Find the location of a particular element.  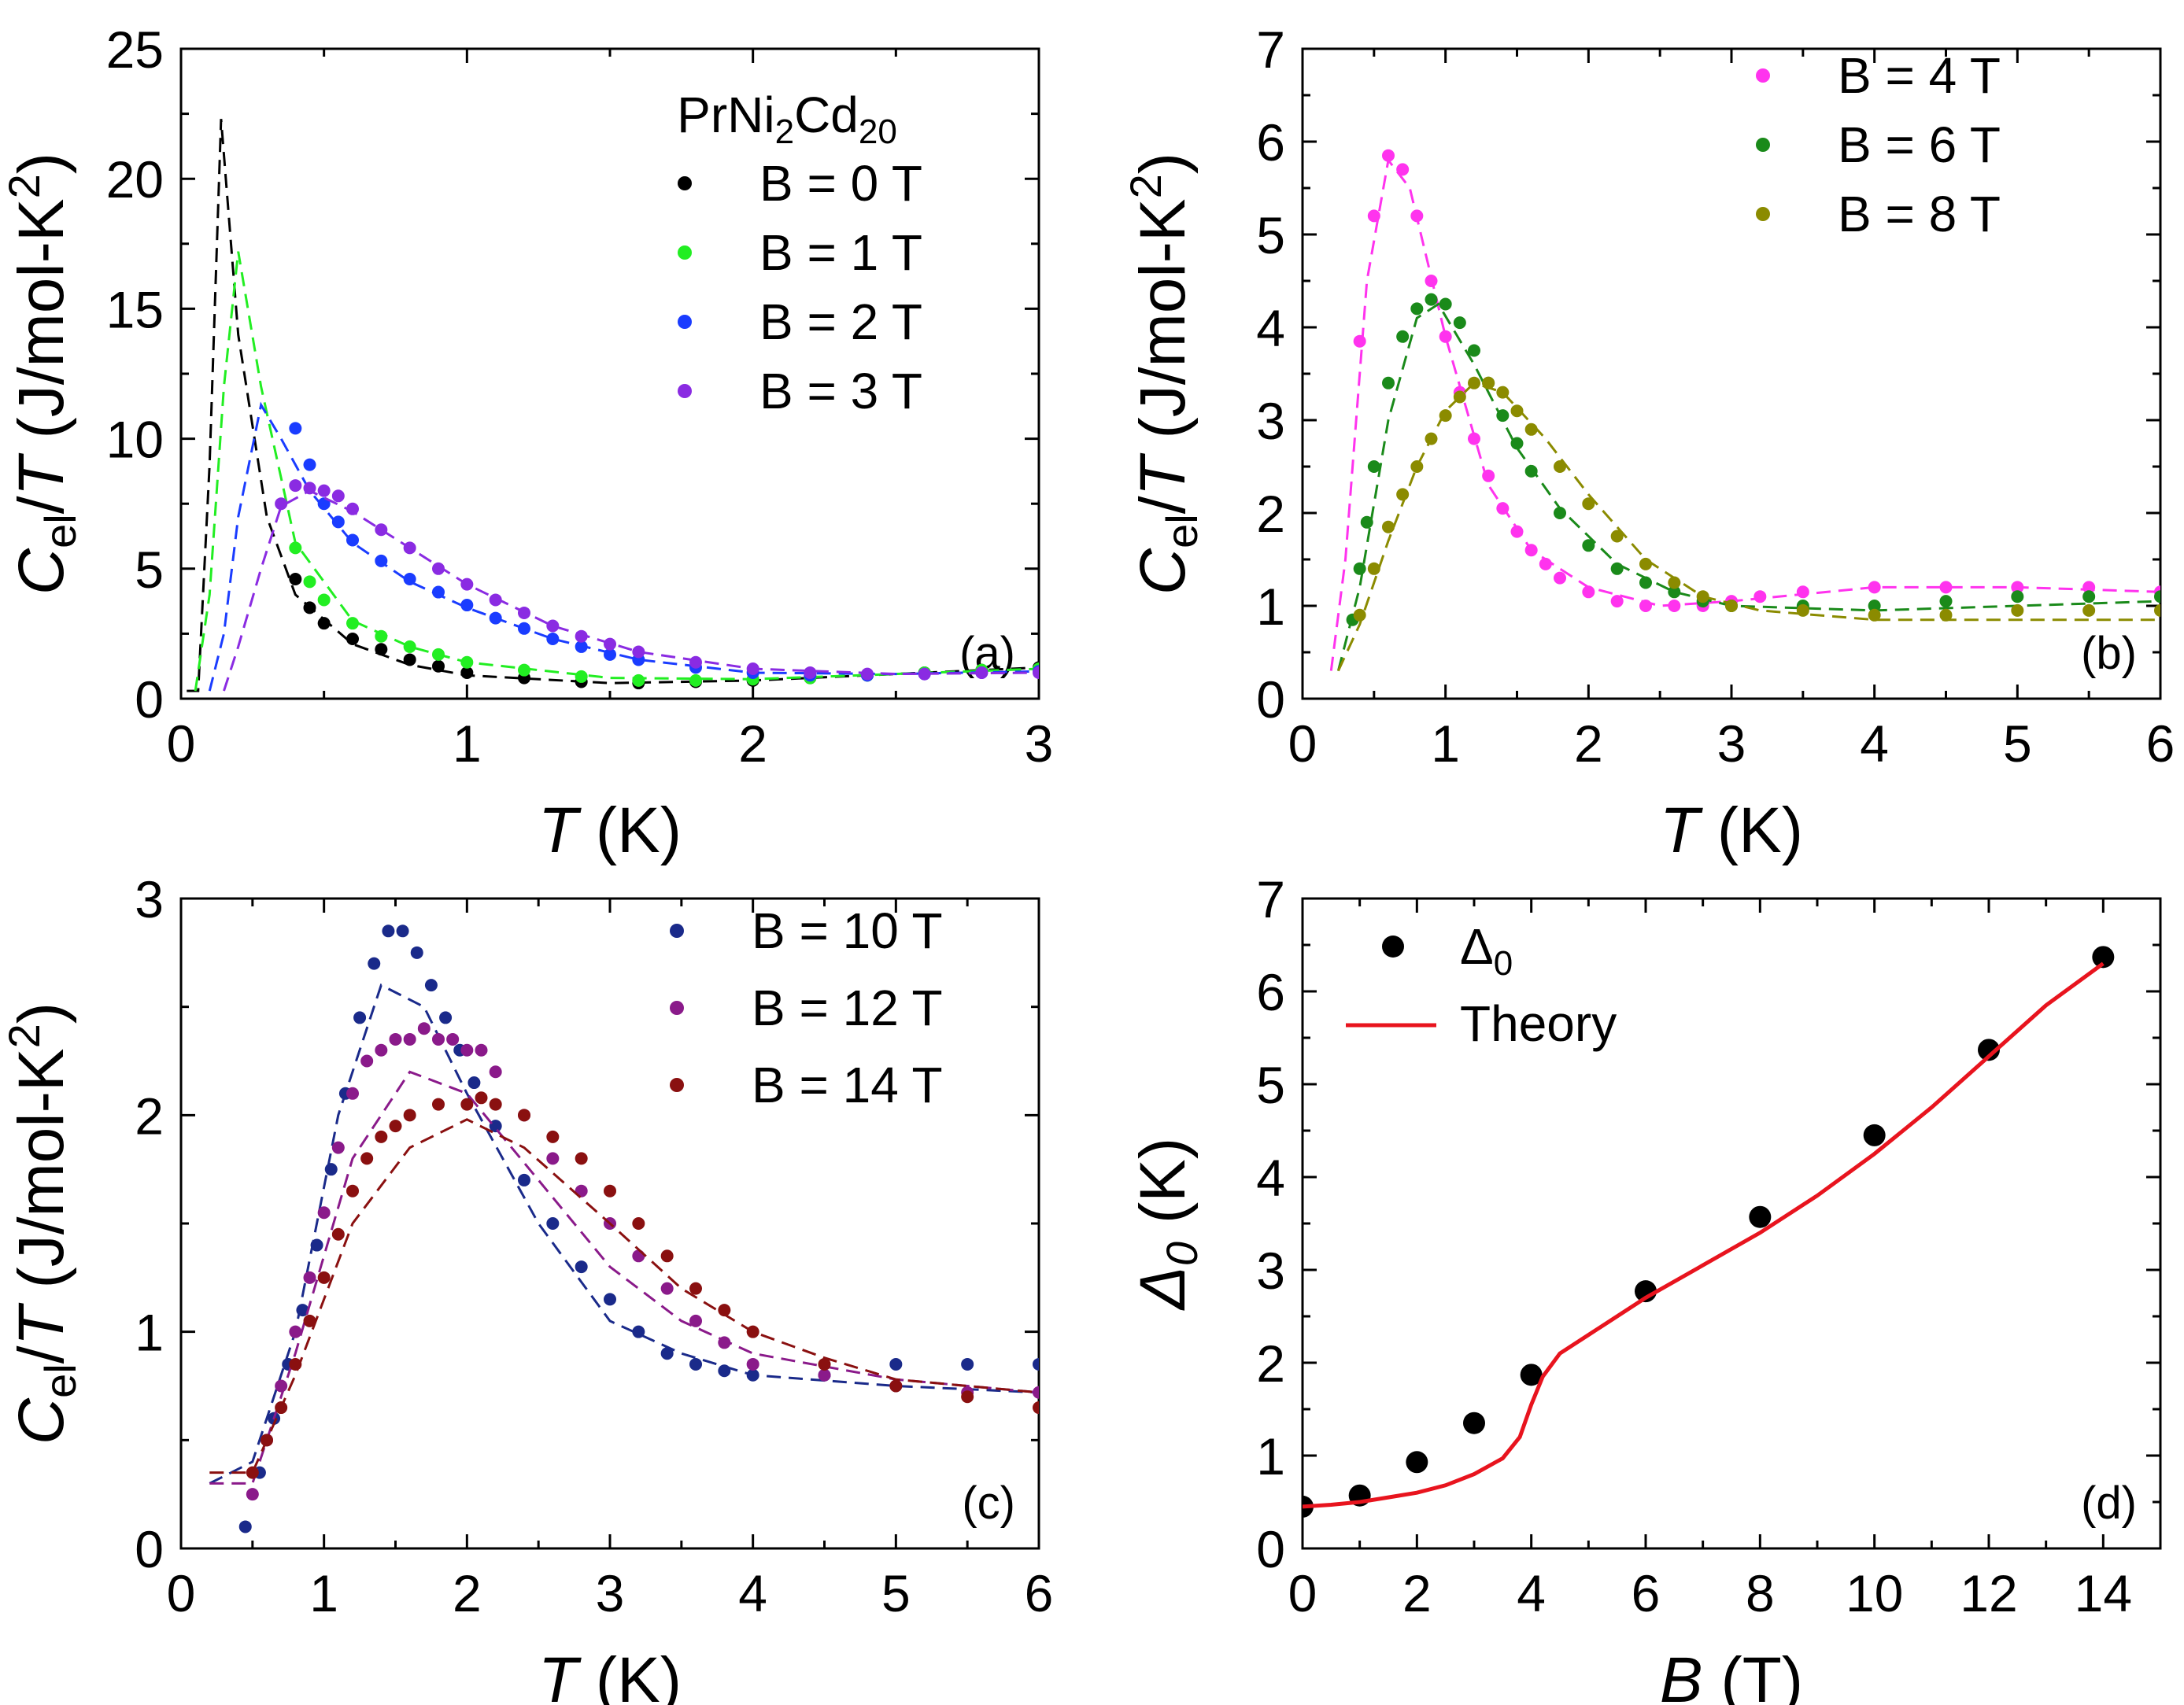

y-axis-label-sub: el is located at coordinates (1182, 531).